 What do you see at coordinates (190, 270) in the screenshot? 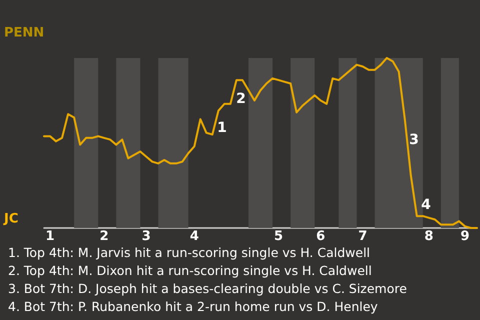
I see `text: 2. Top 4th: M. Dixon hit a run-scoring single vs H. Caldwell` at bounding box center [190, 270].